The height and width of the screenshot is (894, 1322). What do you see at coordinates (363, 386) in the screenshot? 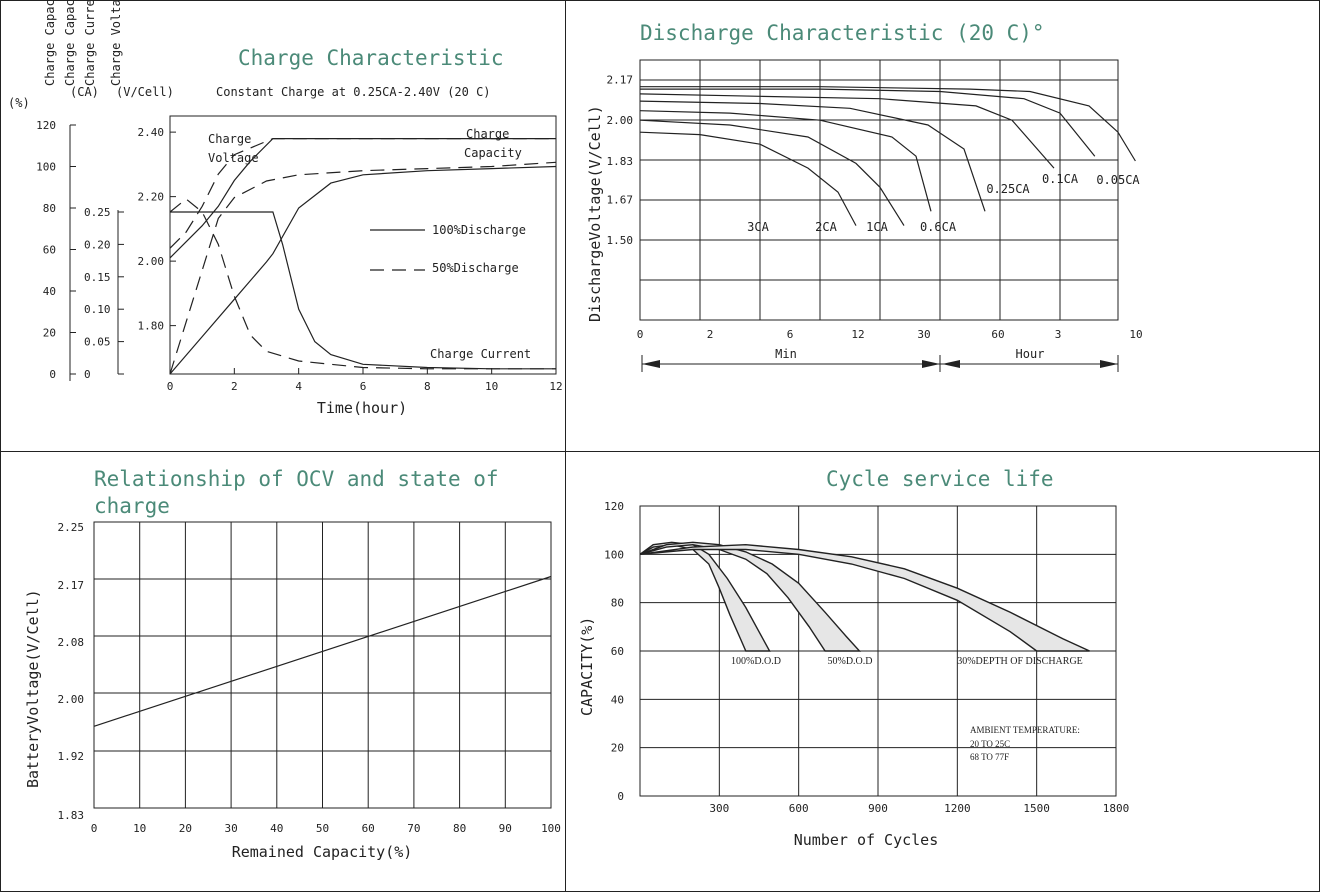
I see `x-tick-label: 6` at bounding box center [363, 386].